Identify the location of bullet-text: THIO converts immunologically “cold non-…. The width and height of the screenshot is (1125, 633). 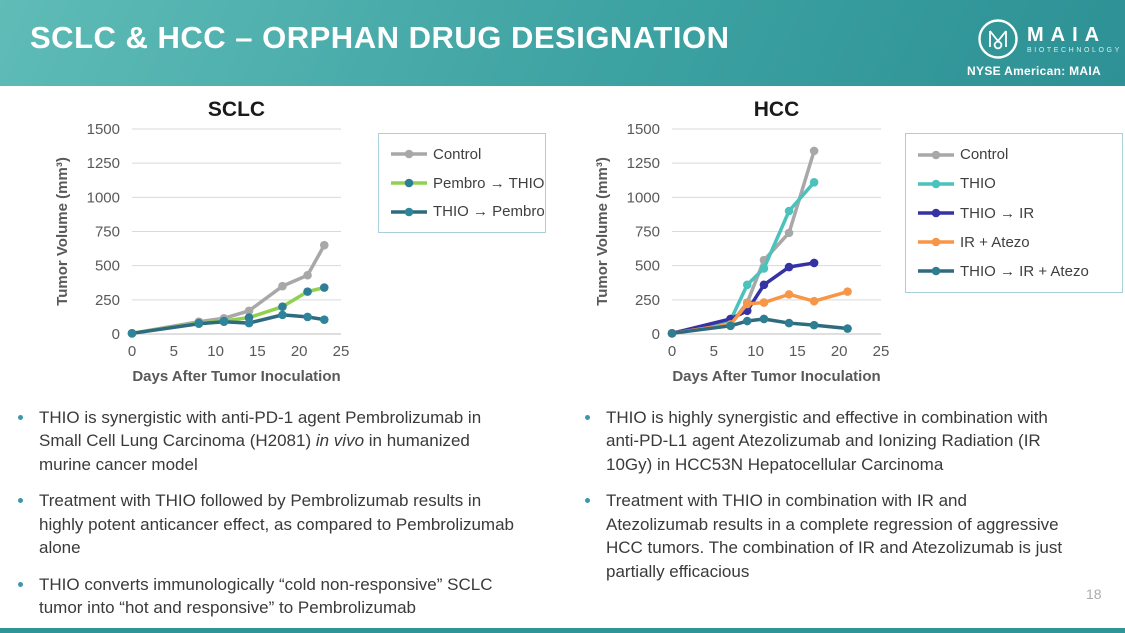
(266, 596).